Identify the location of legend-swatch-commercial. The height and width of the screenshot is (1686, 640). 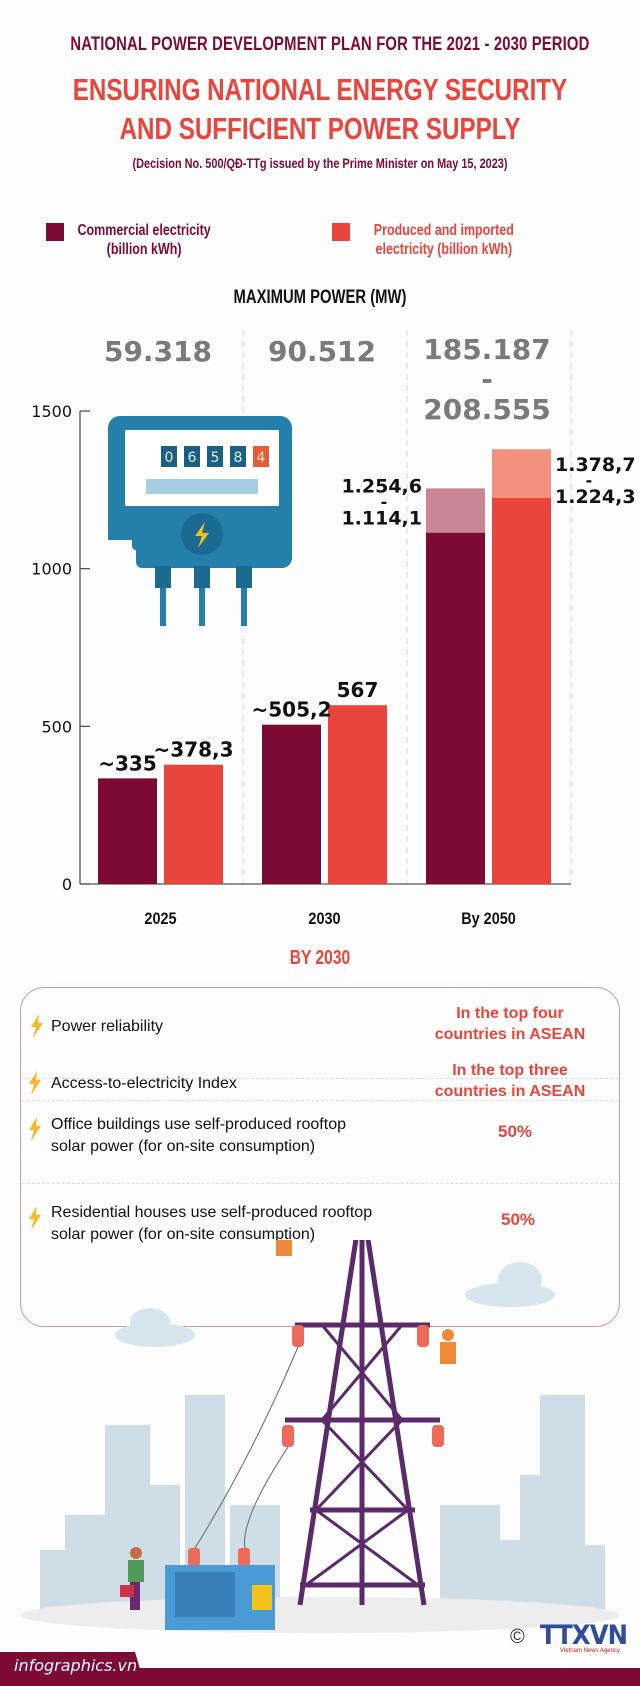
(55, 232).